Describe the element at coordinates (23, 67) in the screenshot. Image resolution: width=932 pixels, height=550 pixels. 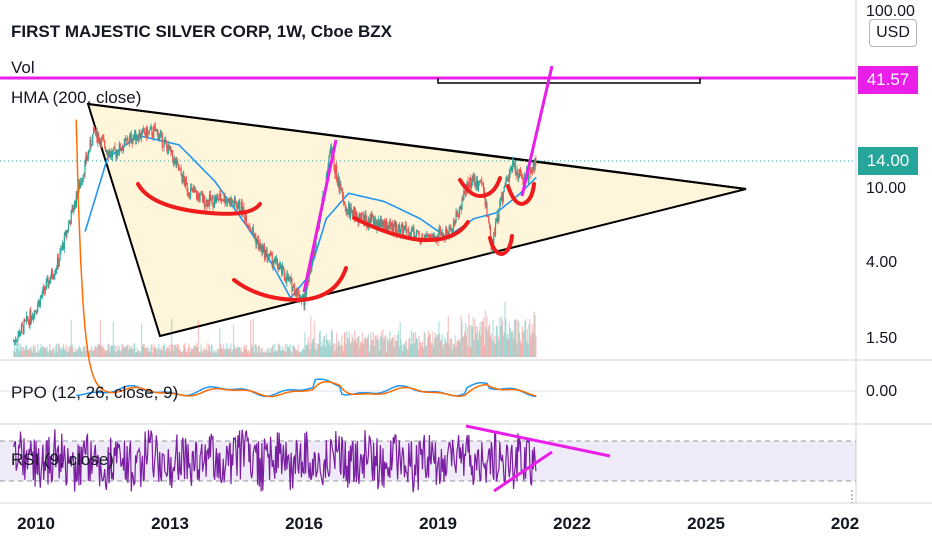
I see `legend-volume: Vol` at that location.